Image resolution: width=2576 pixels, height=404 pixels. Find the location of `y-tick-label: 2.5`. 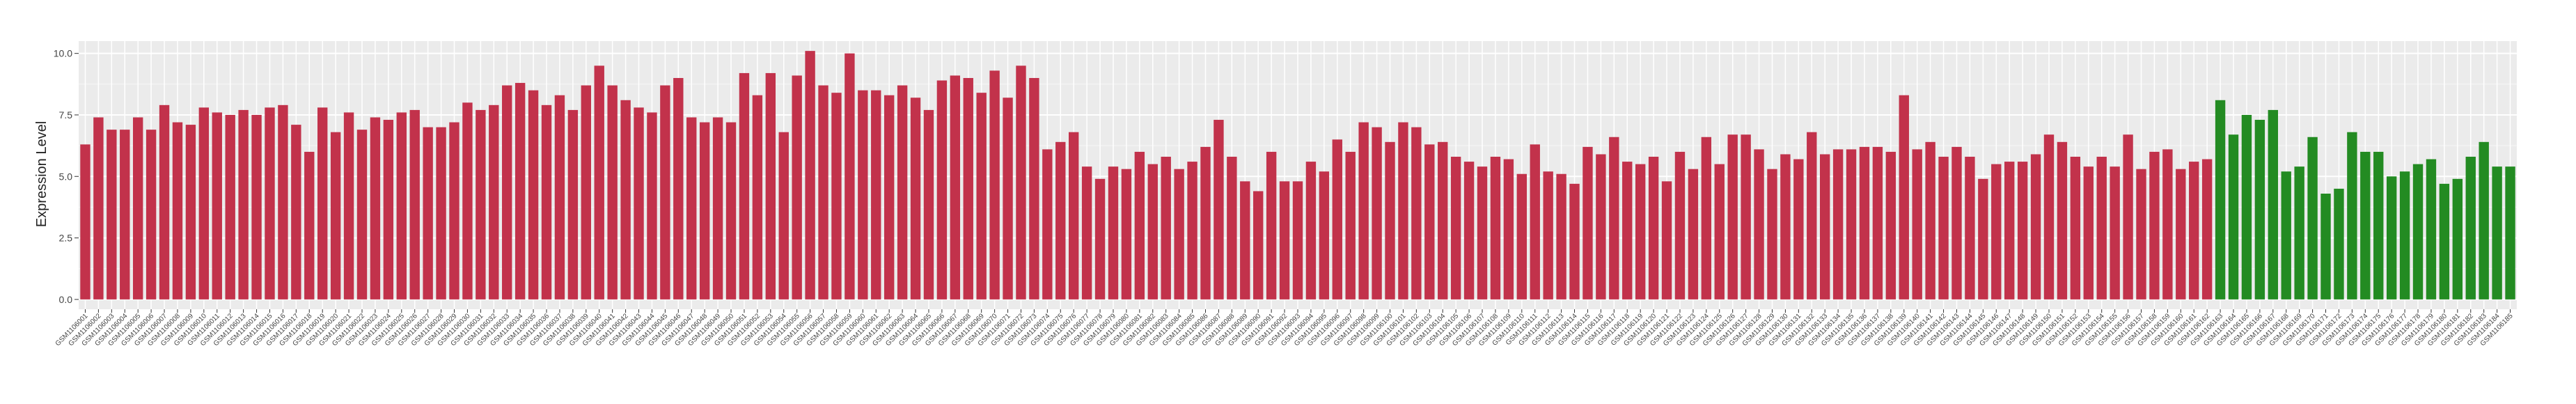

y-tick-label: 2.5 is located at coordinates (66, 238).